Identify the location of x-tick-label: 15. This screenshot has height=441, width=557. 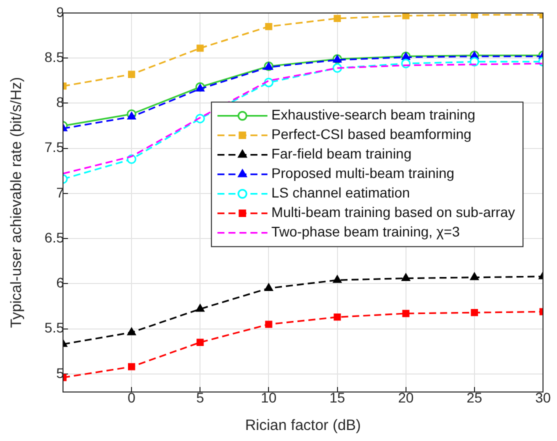
(337, 397).